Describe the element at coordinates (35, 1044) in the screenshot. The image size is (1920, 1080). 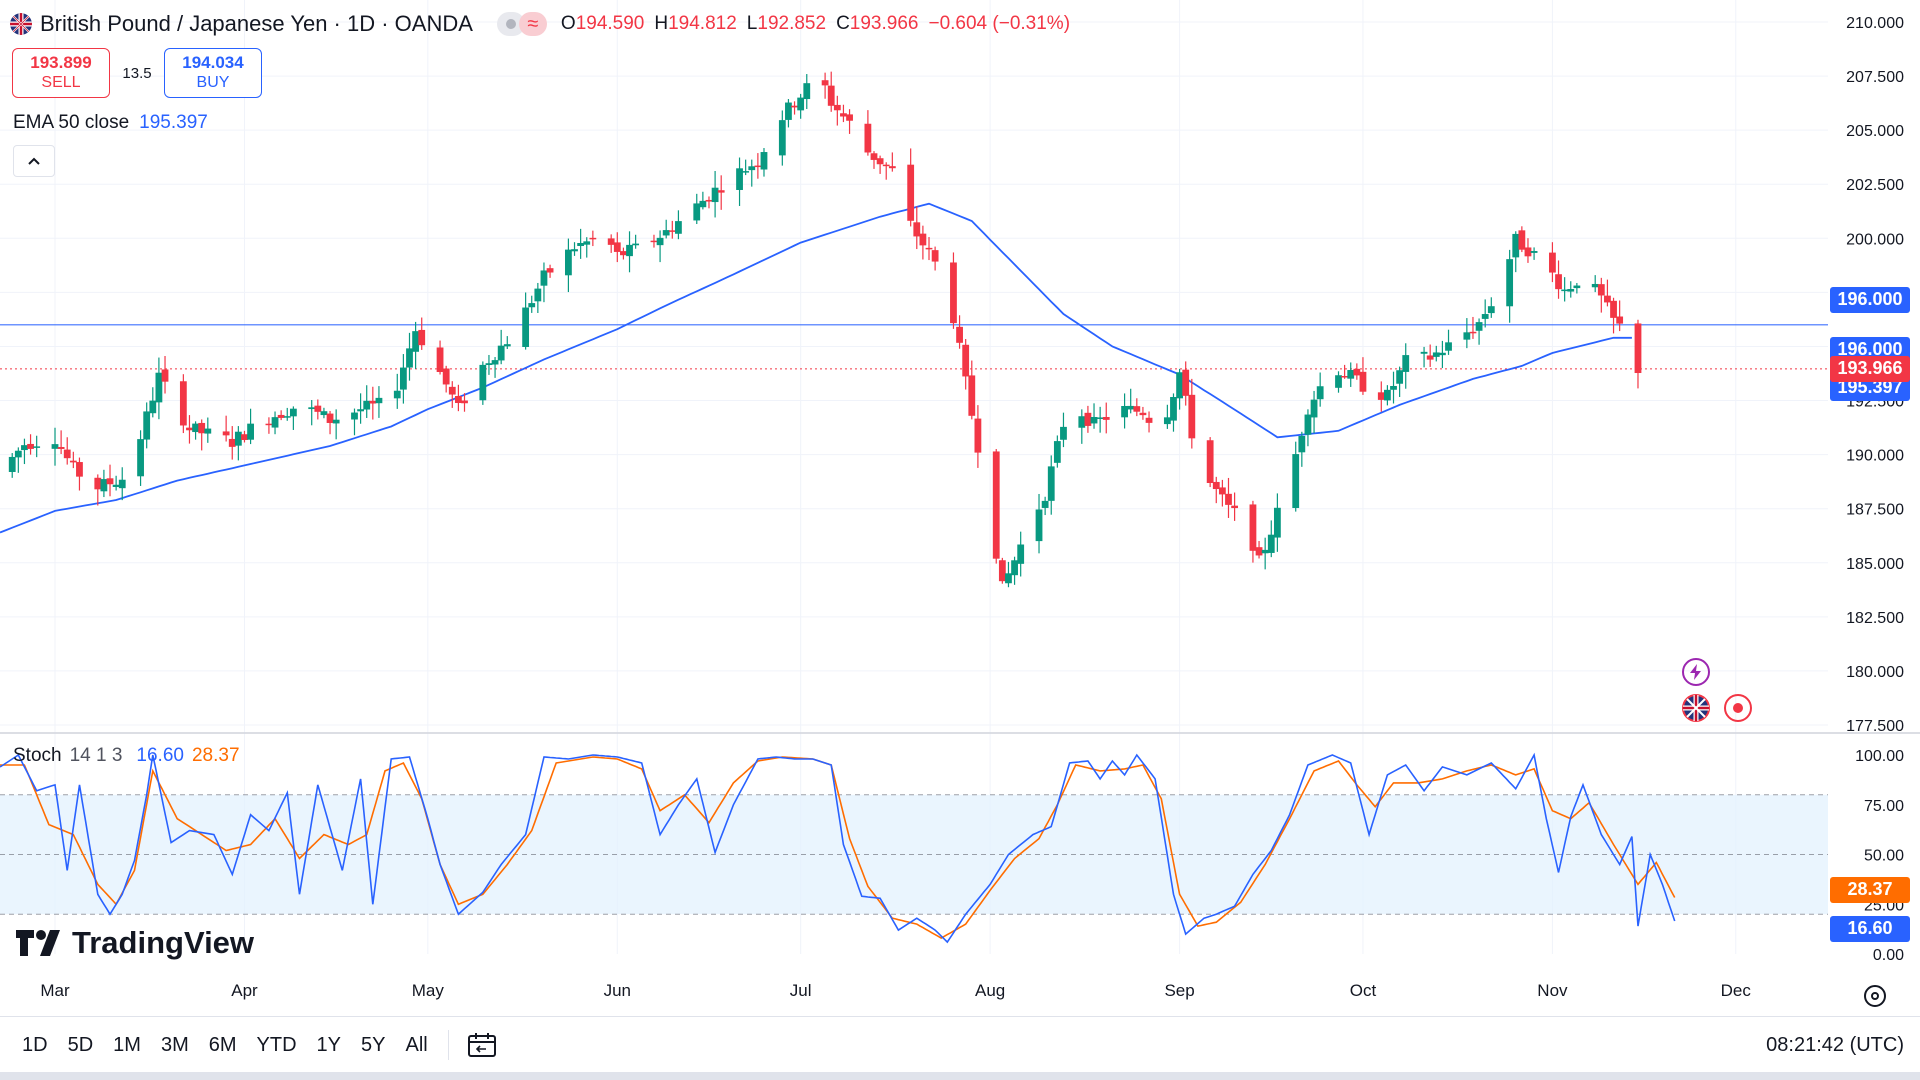
I see `tf-1d-button: 1D` at that location.